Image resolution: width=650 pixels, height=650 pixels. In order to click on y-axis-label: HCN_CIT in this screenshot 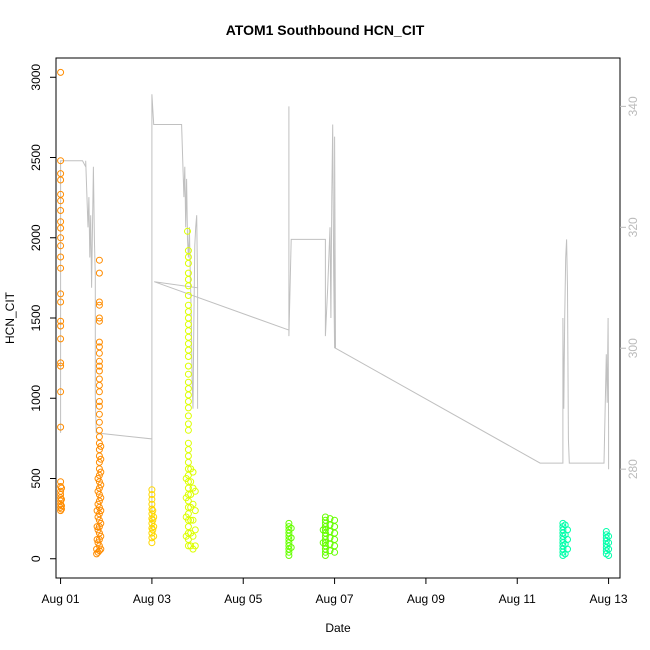, I will do `click(10, 317)`.